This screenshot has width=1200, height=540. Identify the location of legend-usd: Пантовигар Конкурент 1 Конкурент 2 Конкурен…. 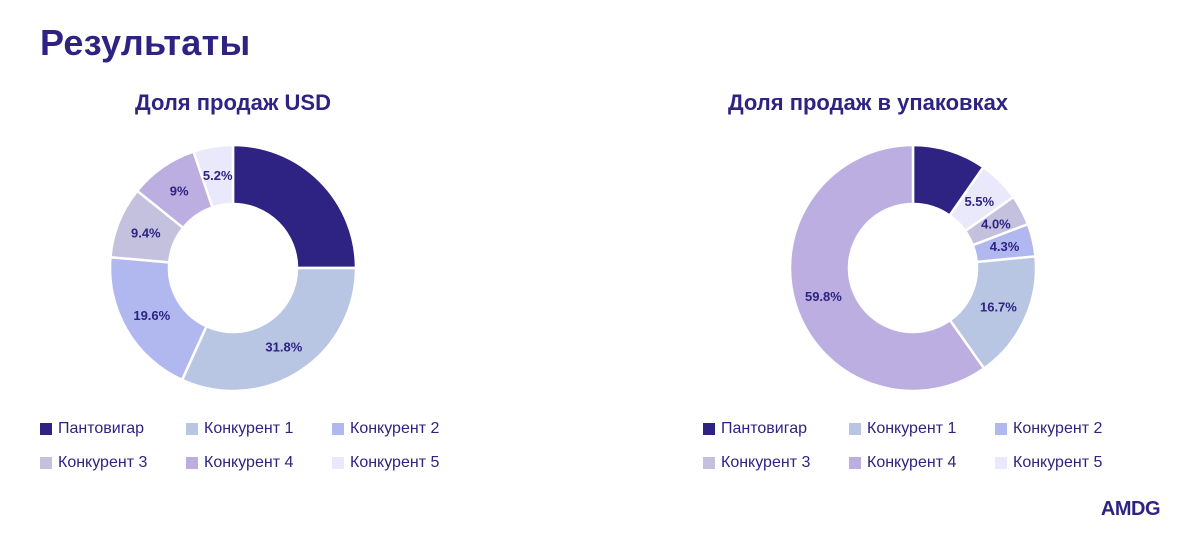
(259, 446).